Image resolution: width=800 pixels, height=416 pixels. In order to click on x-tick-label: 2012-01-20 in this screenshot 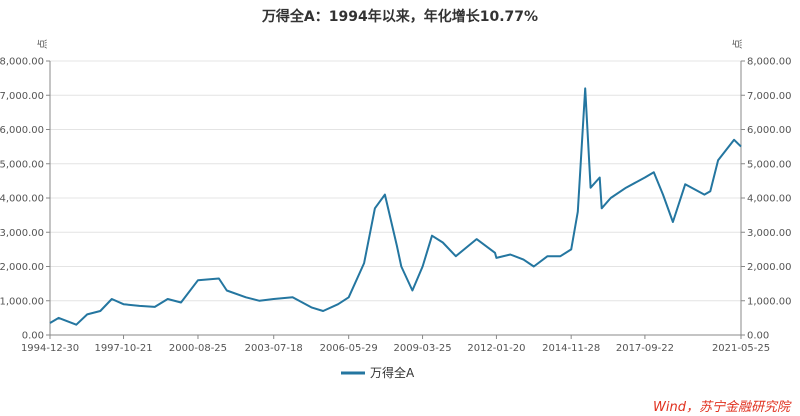, I will do `click(496, 348)`.